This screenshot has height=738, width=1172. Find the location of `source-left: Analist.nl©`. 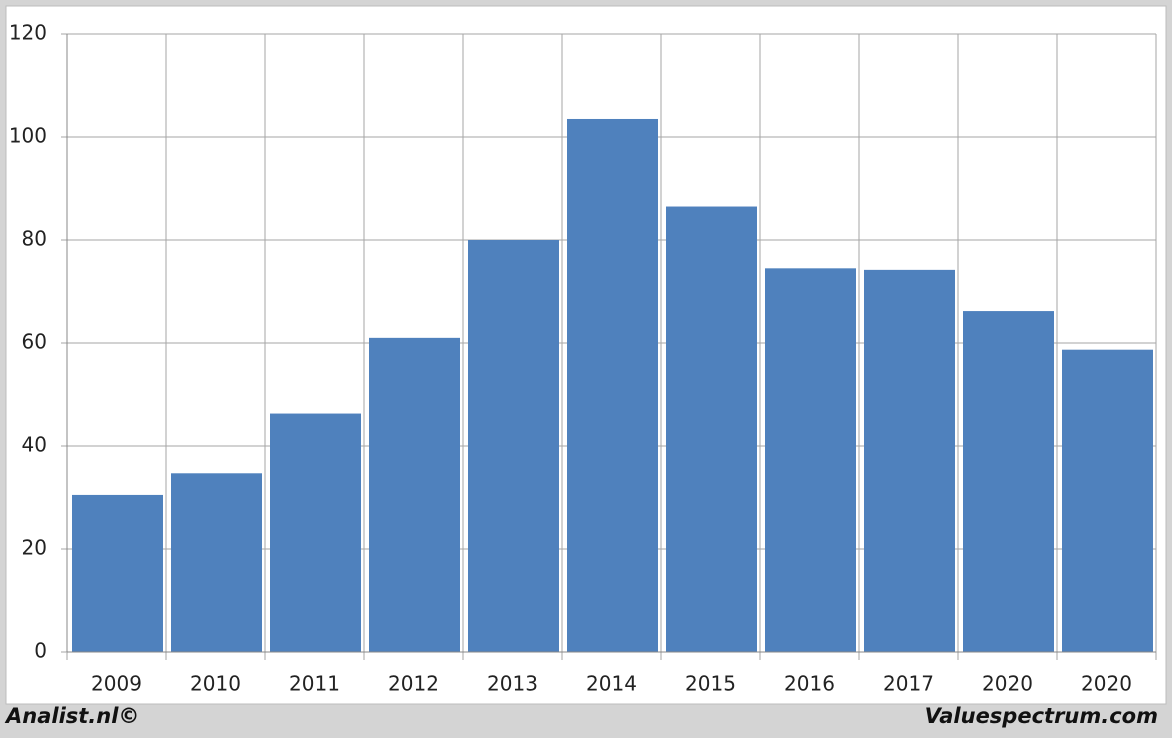

source-left: Analist.nl© is located at coordinates (71, 716).